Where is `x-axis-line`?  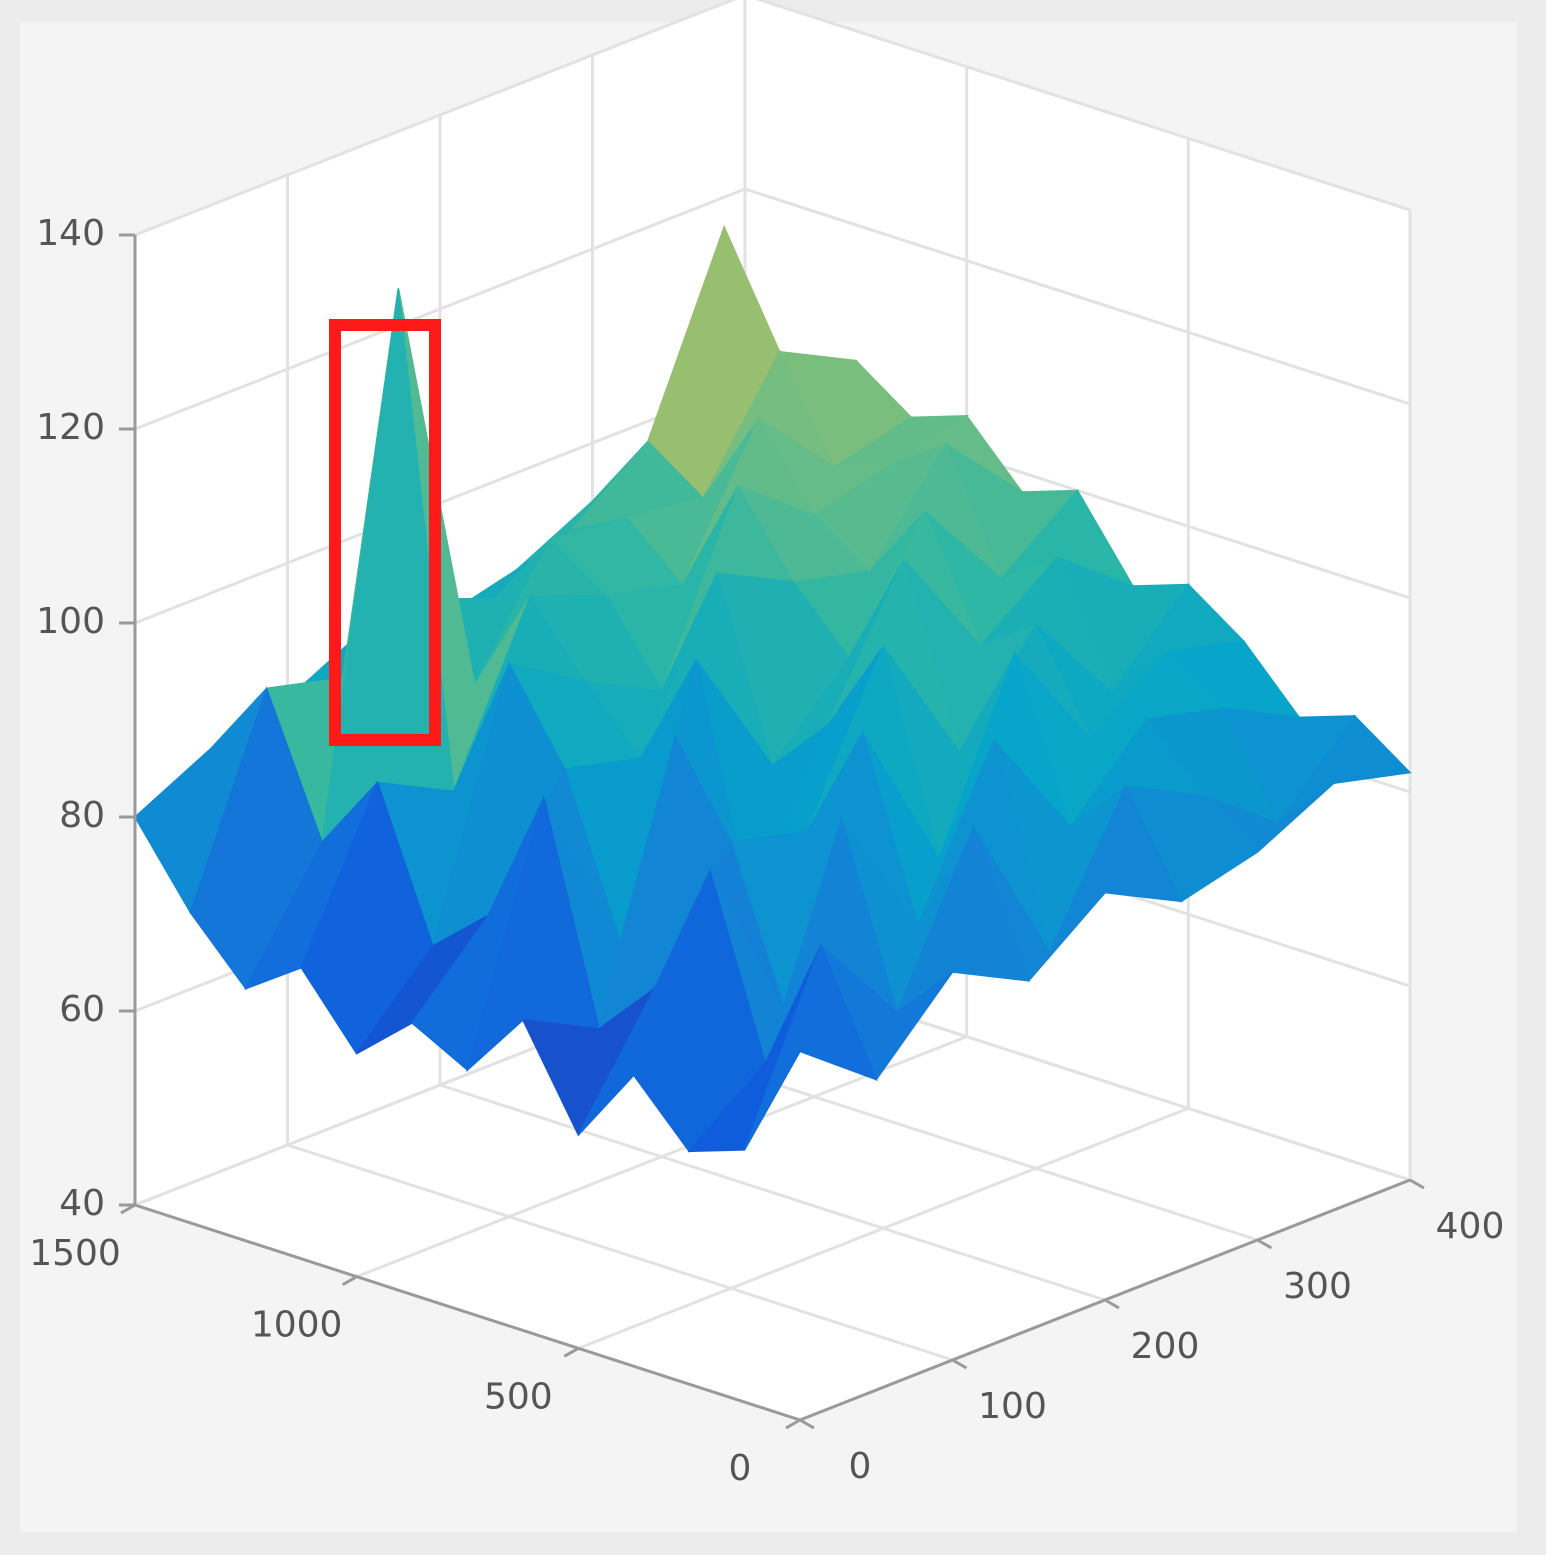
x-axis-line is located at coordinates (467, 1312).